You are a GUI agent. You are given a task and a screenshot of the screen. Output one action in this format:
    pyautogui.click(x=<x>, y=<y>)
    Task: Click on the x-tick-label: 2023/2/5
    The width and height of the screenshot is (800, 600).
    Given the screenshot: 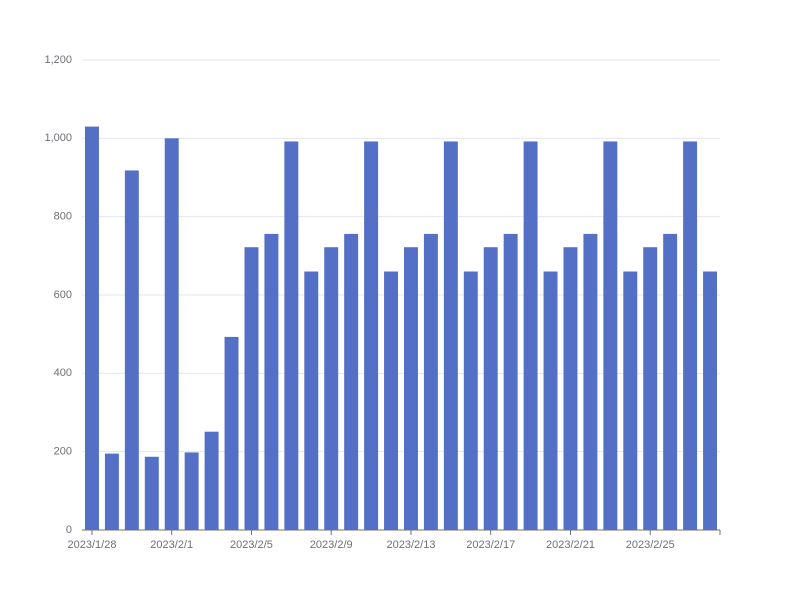 What is the action you would take?
    pyautogui.click(x=251, y=545)
    